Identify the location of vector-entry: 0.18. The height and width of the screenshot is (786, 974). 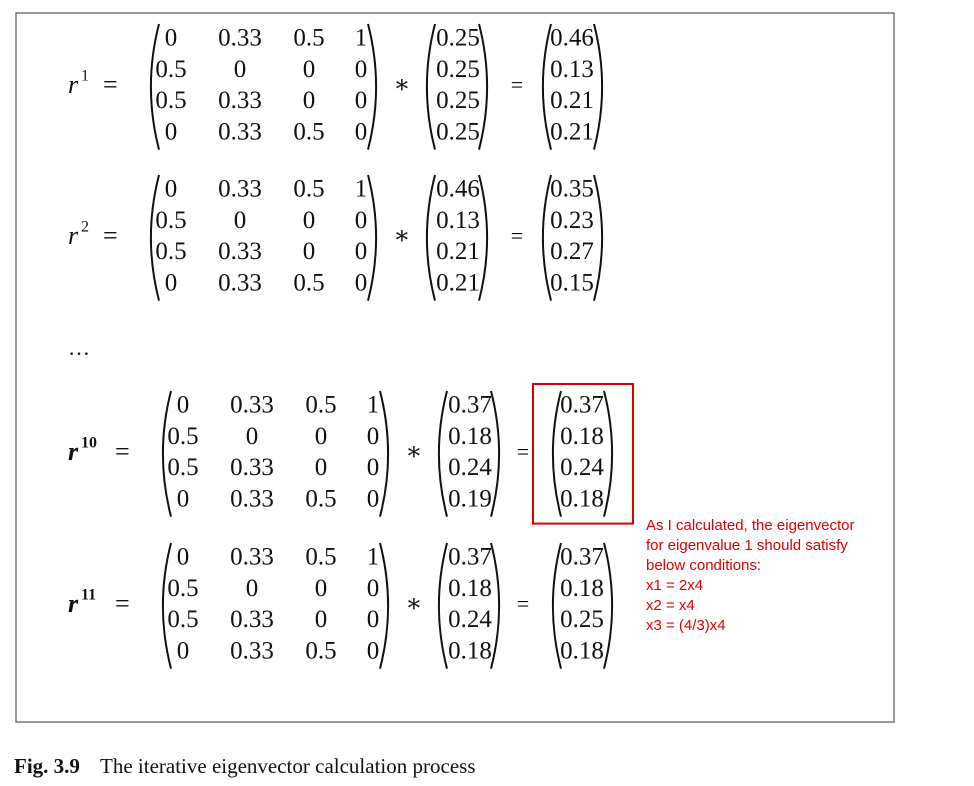
(470, 650).